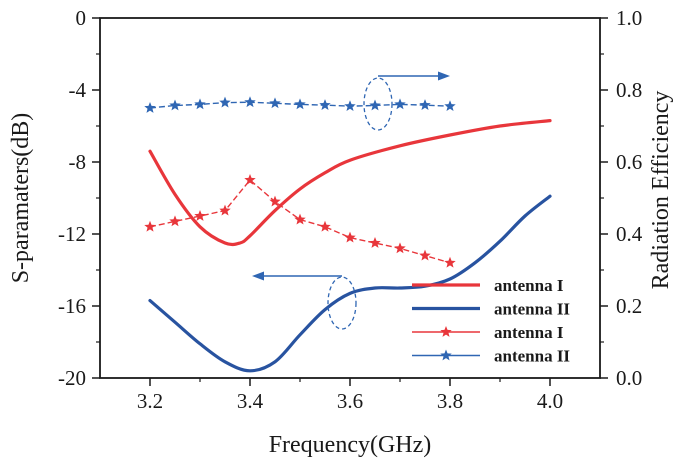 This screenshot has height=463, width=686. What do you see at coordinates (491, 321) in the screenshot?
I see `legend: antenna I antenna II antenna I antenna II` at bounding box center [491, 321].